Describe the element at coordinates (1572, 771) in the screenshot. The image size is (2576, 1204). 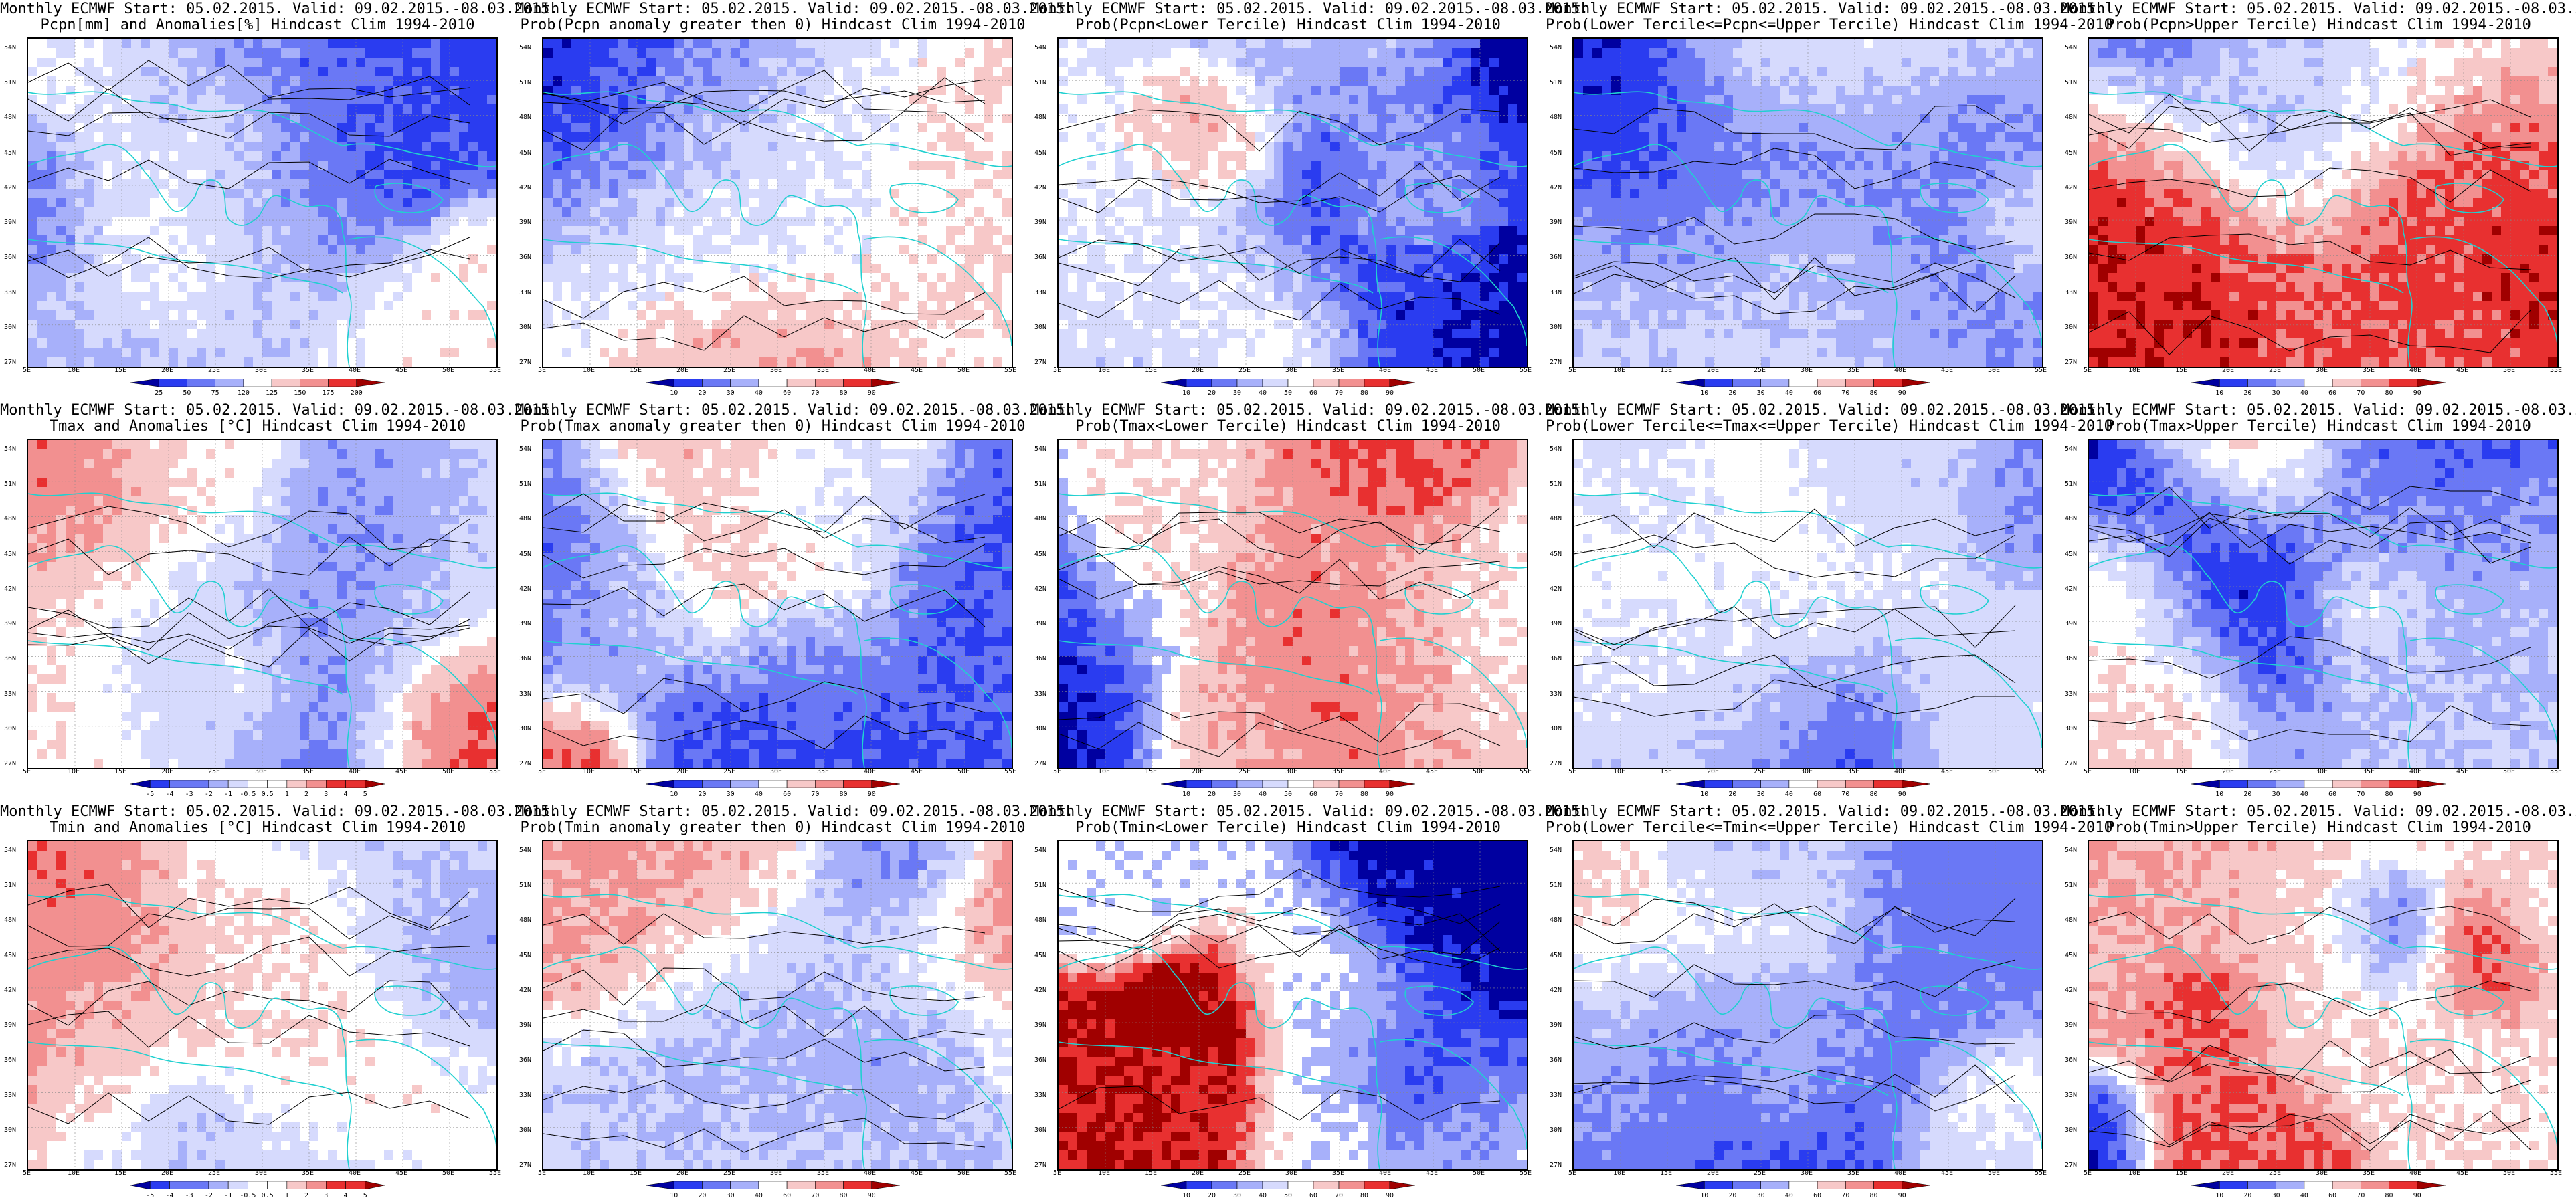
I see `lon-tick-label: 5E` at that location.